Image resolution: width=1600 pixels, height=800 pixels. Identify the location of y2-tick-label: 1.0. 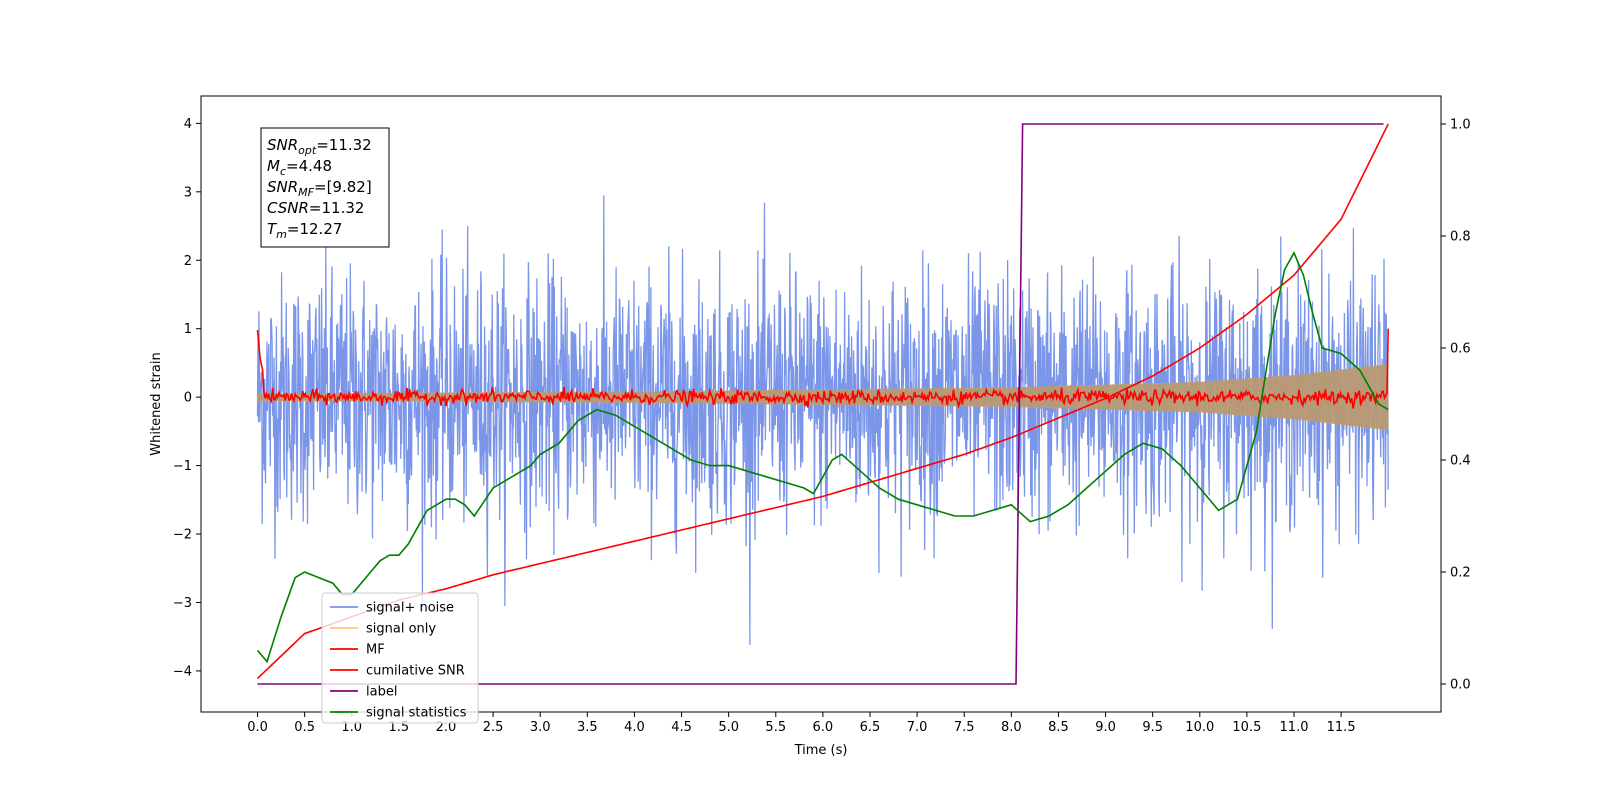
(1460, 125).